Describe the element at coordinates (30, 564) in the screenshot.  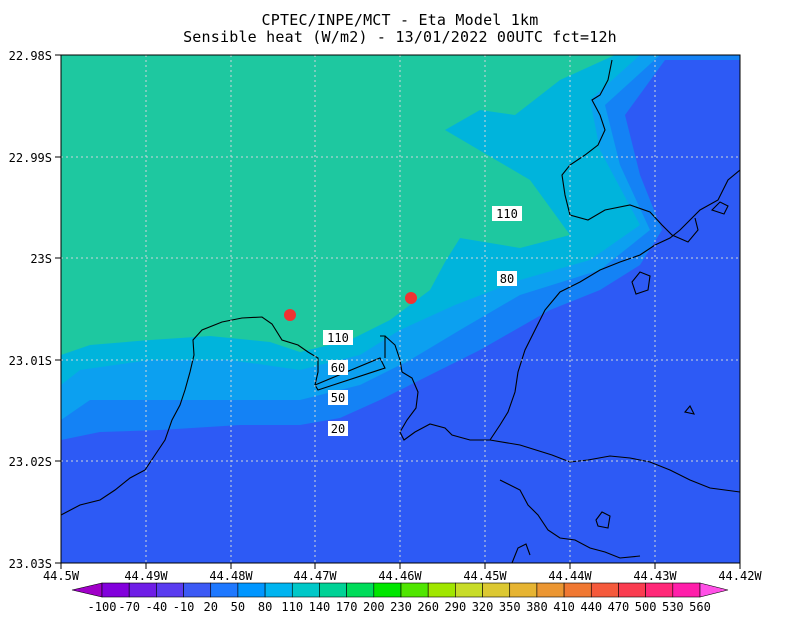
I see `lat-label: 23.03S` at that location.